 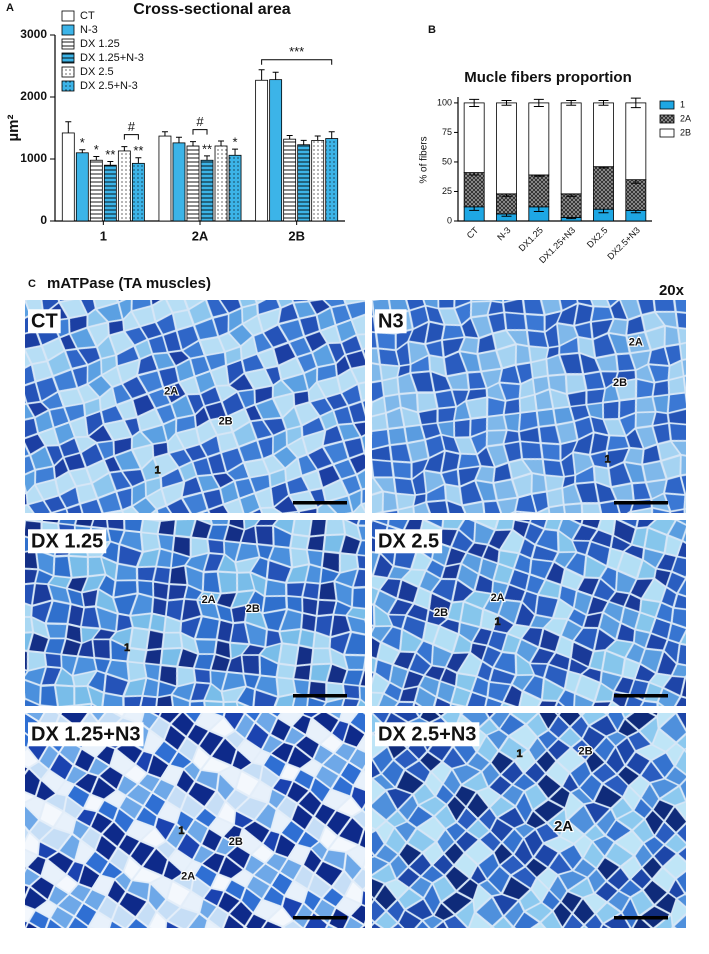 I want to click on x-tick-label: CT, so click(x=473, y=233).